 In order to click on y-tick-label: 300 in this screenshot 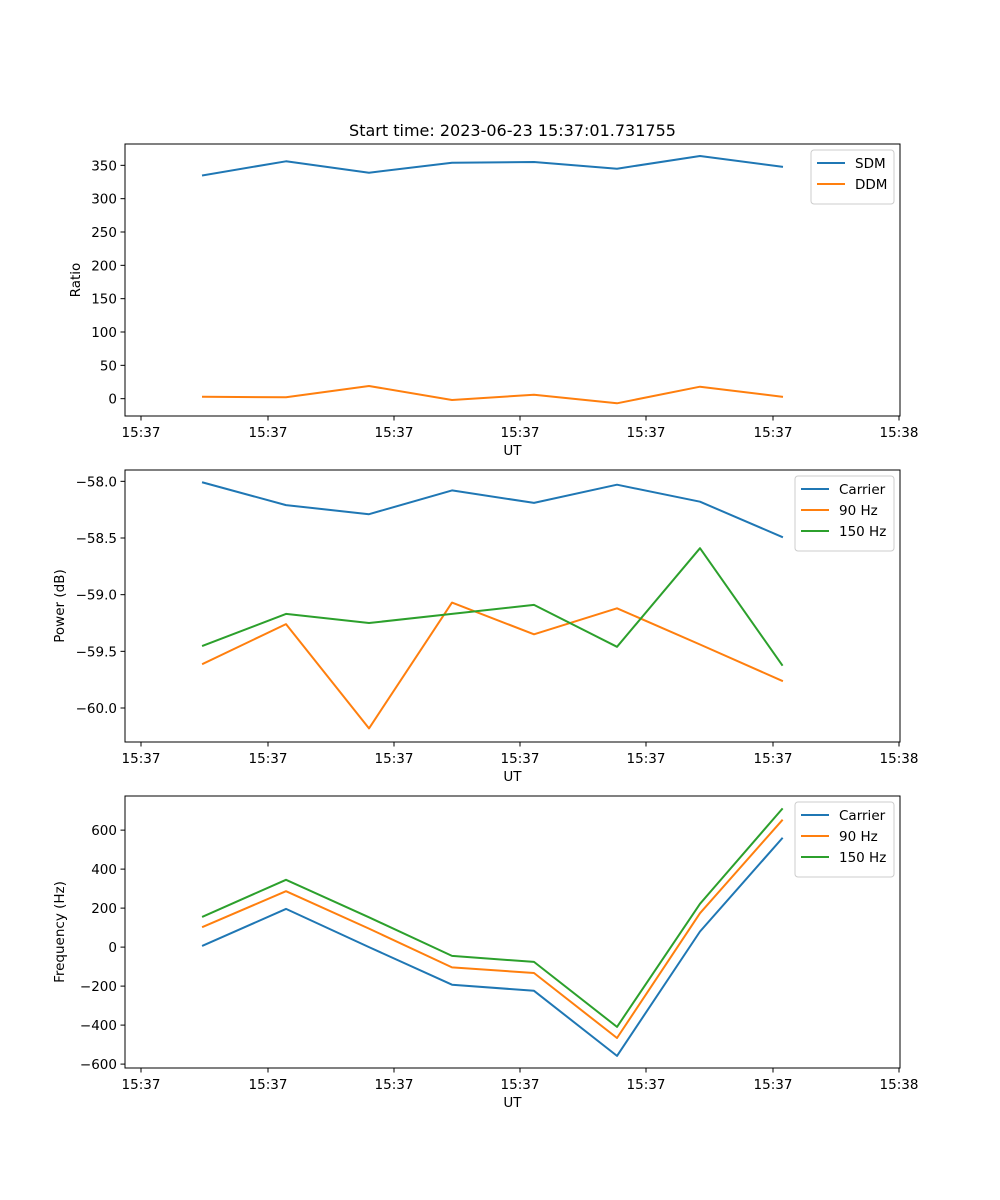, I will do `click(104, 200)`.